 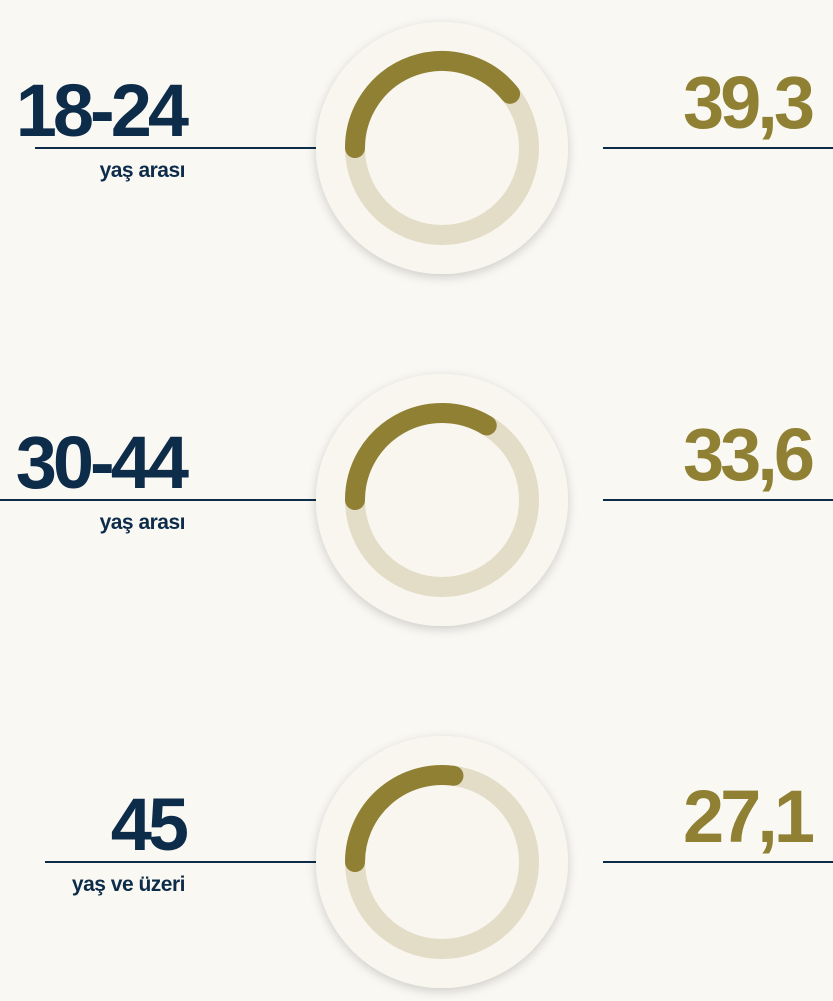 I want to click on age-label: 45, so click(x=149, y=824).